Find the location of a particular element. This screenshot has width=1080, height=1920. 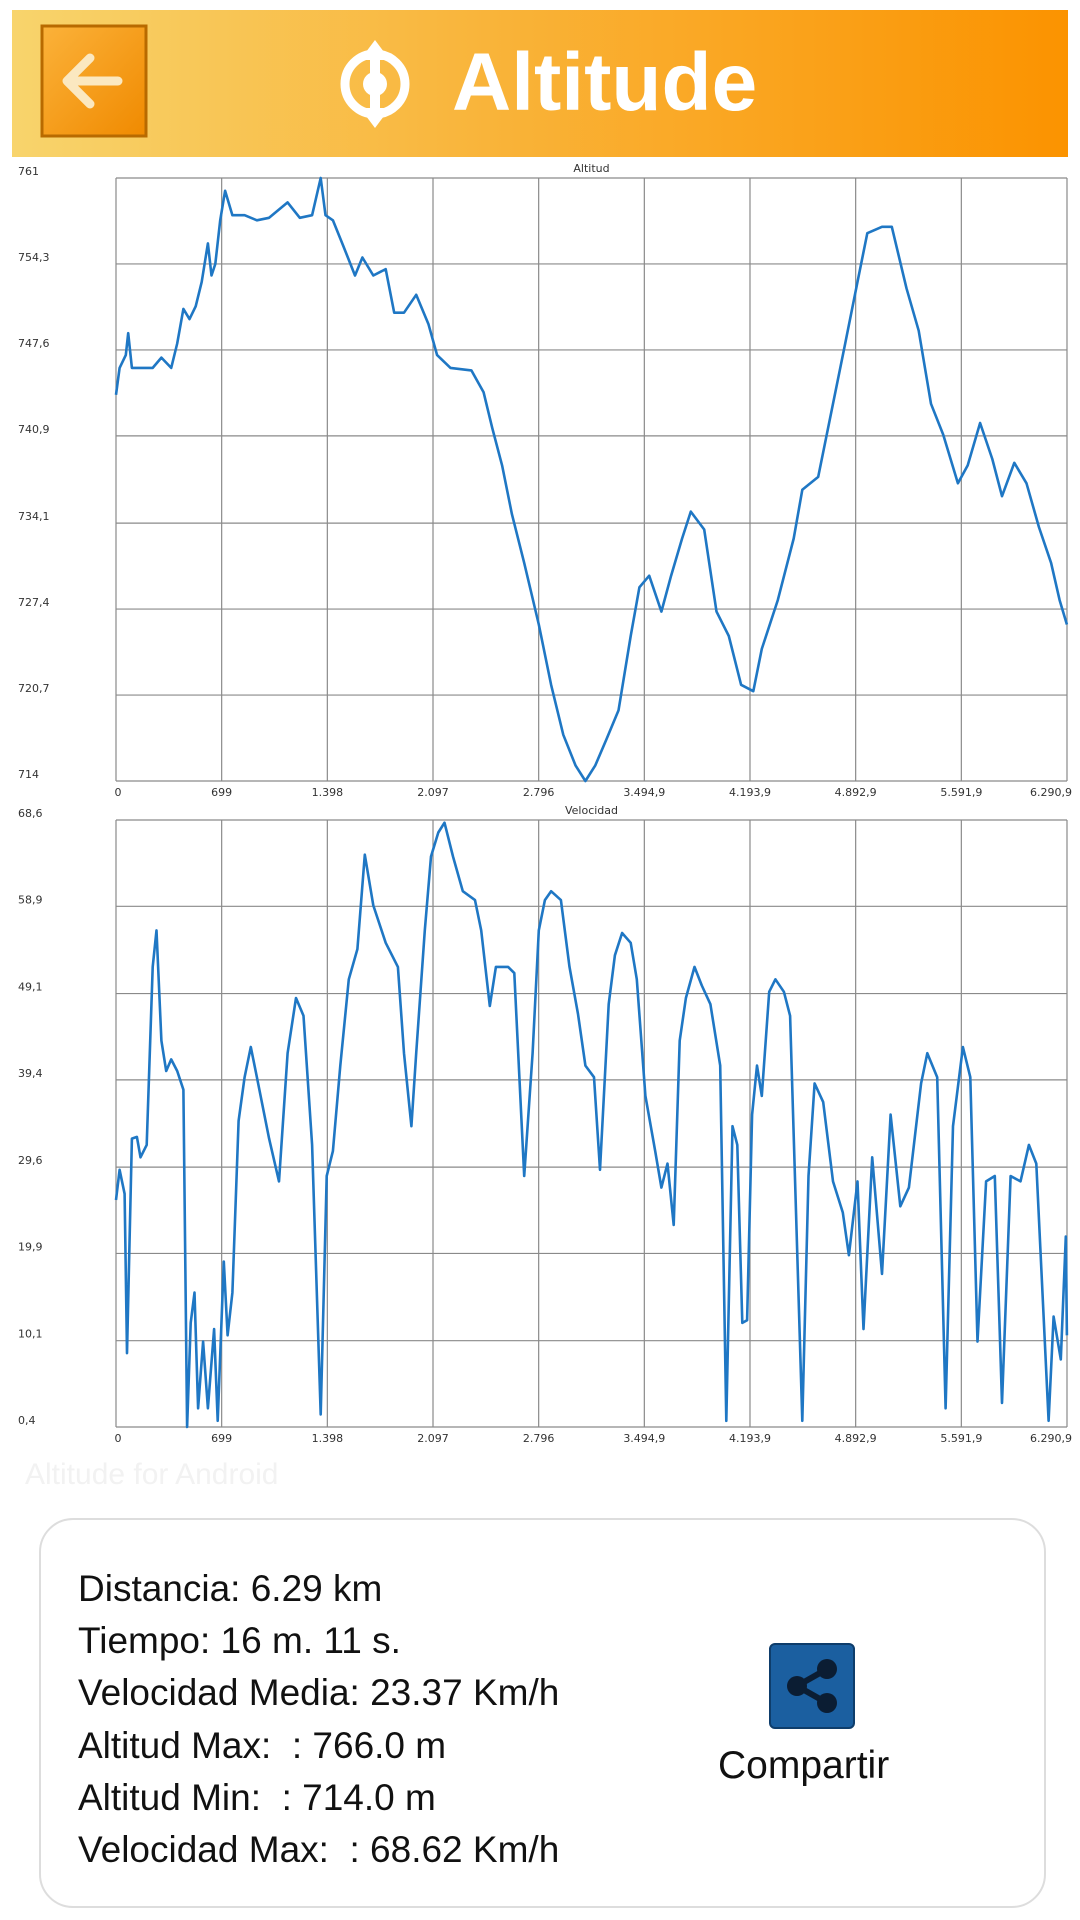

y-tick-label: 747,6 is located at coordinates (34, 343).